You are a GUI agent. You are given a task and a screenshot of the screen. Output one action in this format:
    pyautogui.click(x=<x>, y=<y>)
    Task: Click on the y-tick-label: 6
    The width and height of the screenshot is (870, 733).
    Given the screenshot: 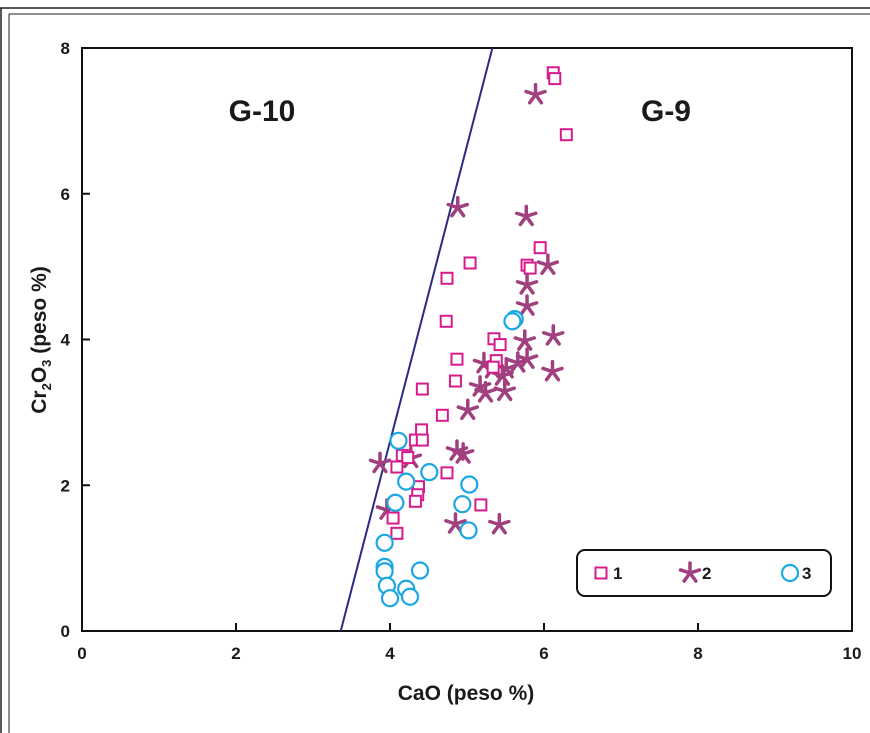 What is the action you would take?
    pyautogui.click(x=65, y=194)
    